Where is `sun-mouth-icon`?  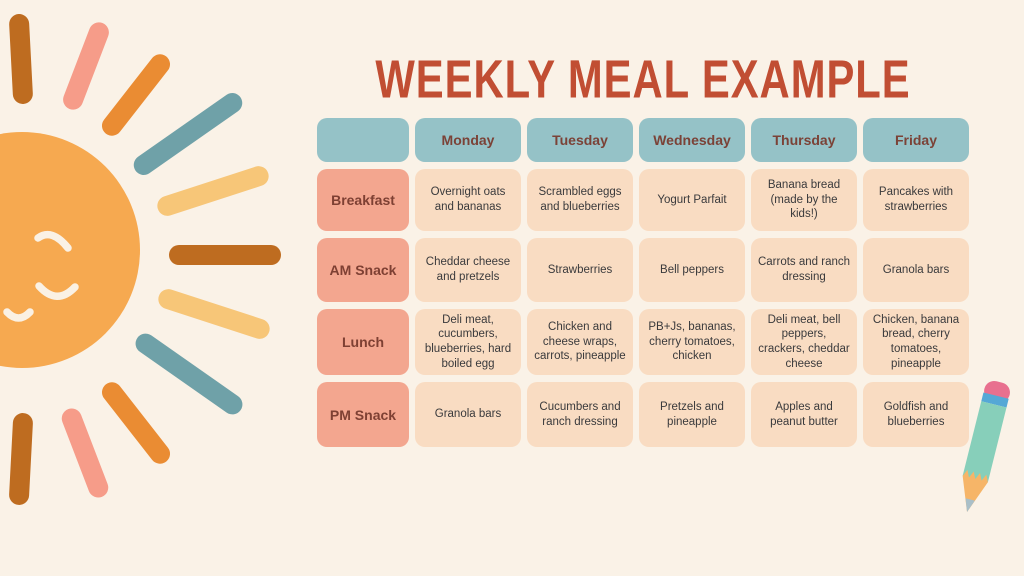 sun-mouth-icon is located at coordinates (18, 315).